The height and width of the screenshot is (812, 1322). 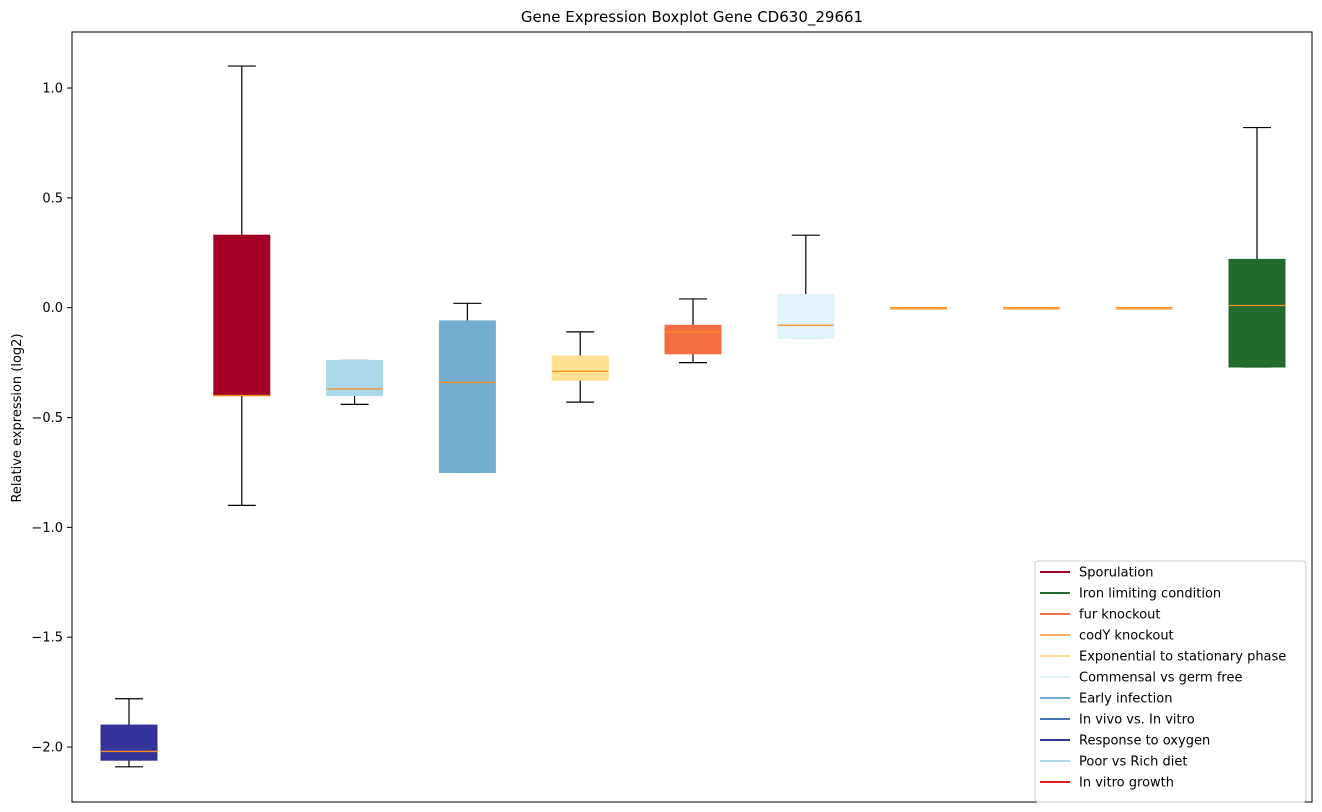 What do you see at coordinates (1160, 678) in the screenshot?
I see `legend-label: Commensal vs germ free` at bounding box center [1160, 678].